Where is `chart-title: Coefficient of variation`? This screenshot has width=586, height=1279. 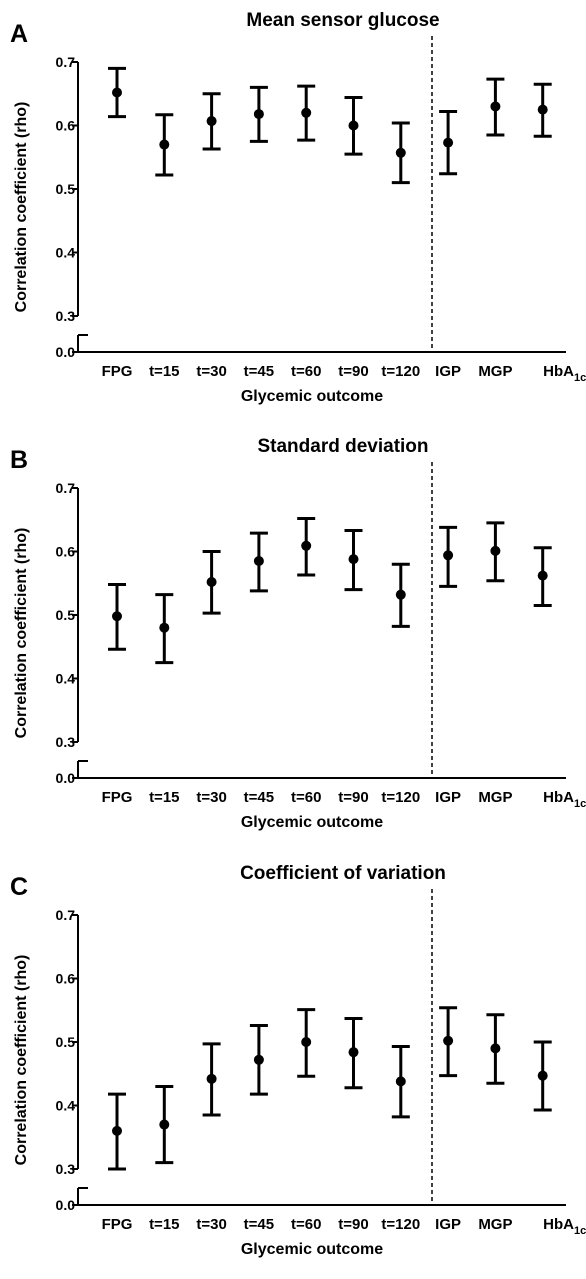 chart-title: Coefficient of variation is located at coordinates (343, 873).